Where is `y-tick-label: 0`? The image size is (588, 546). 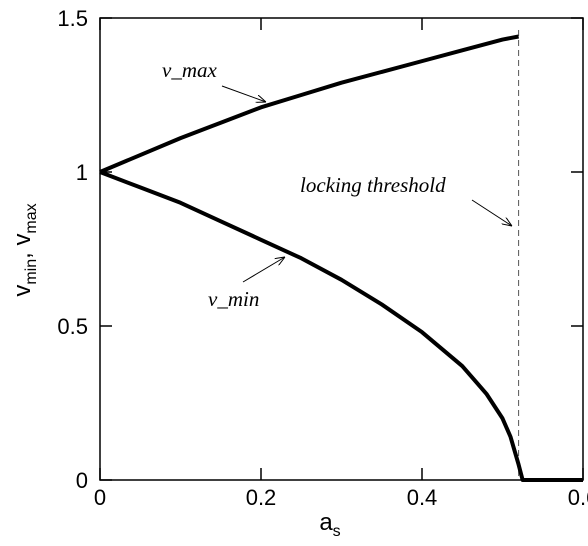
y-tick-label: 0 is located at coordinates (82, 480).